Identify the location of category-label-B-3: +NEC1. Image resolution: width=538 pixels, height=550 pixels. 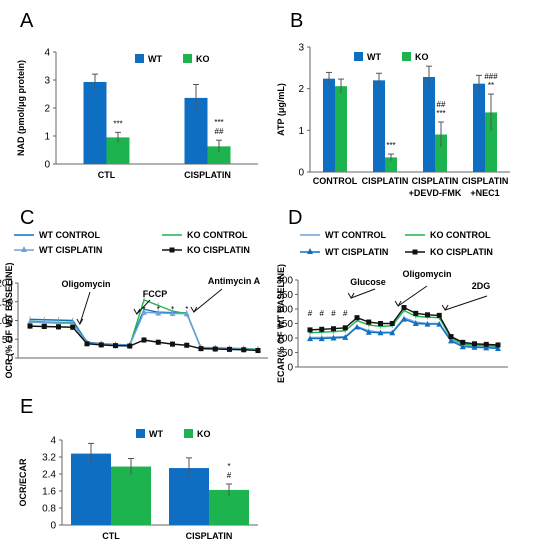
(484, 193).